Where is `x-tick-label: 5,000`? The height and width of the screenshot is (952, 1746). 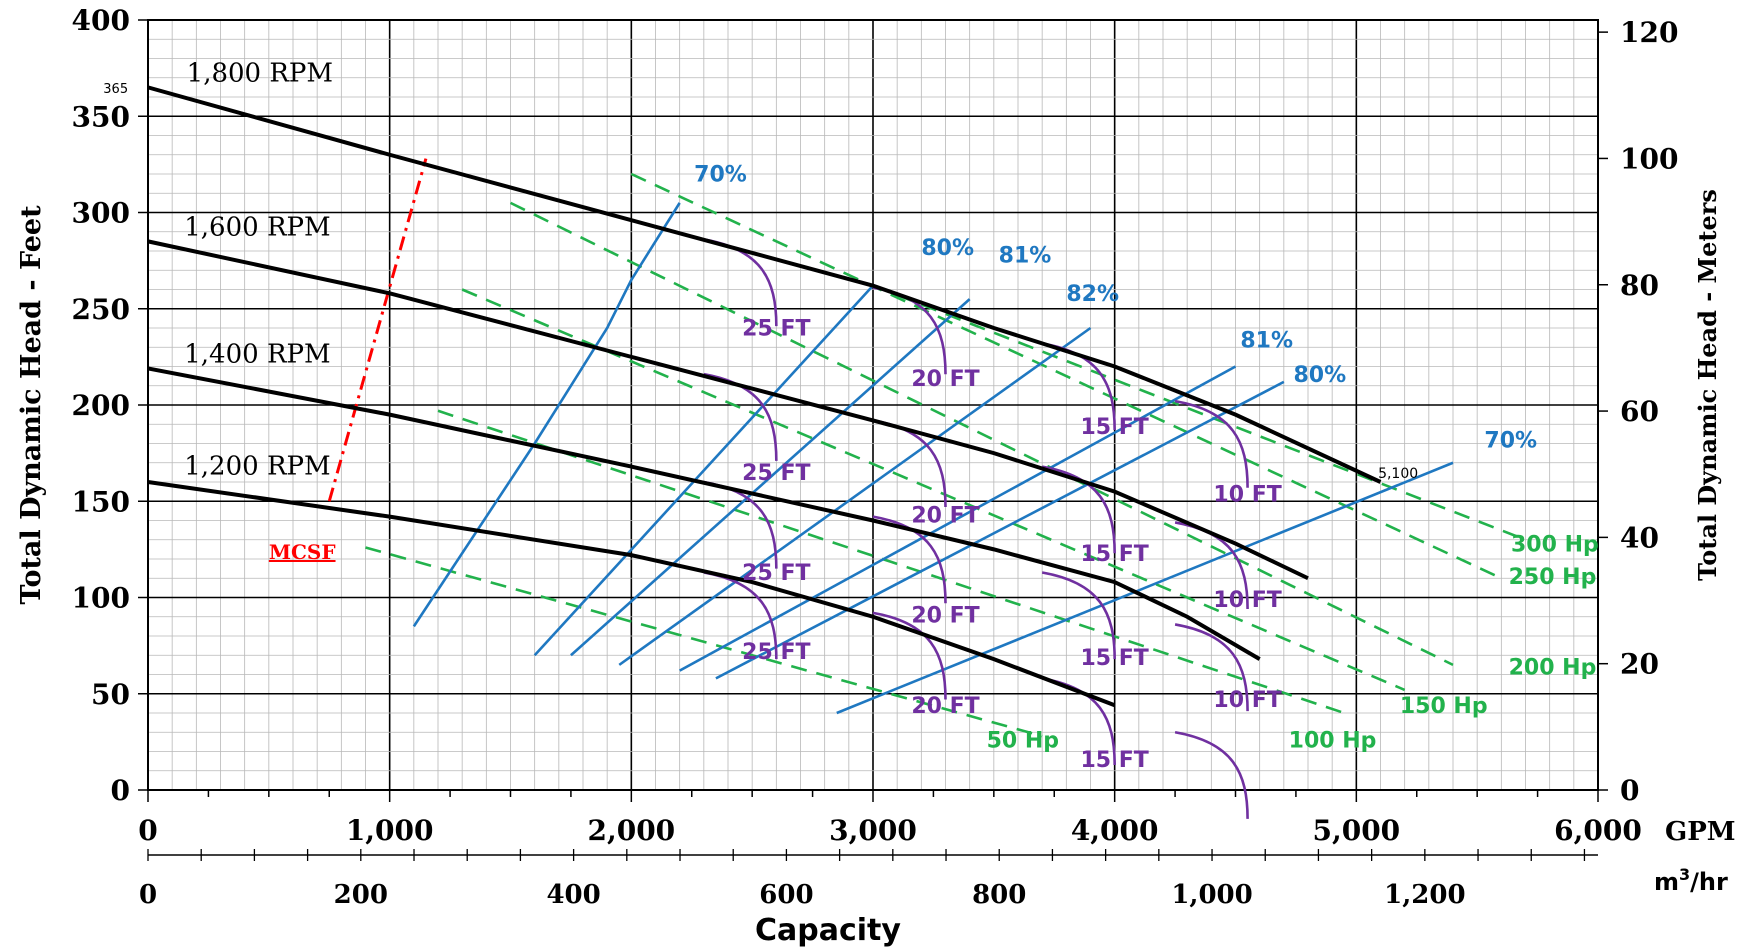
x-tick-label: 5,000 is located at coordinates (1356, 830).